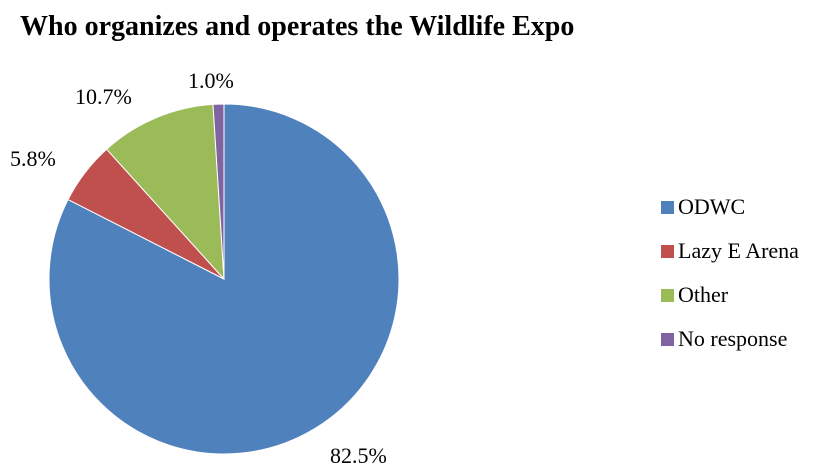 Image resolution: width=833 pixels, height=466 pixels. What do you see at coordinates (733, 338) in the screenshot?
I see `legend-label: No response` at bounding box center [733, 338].